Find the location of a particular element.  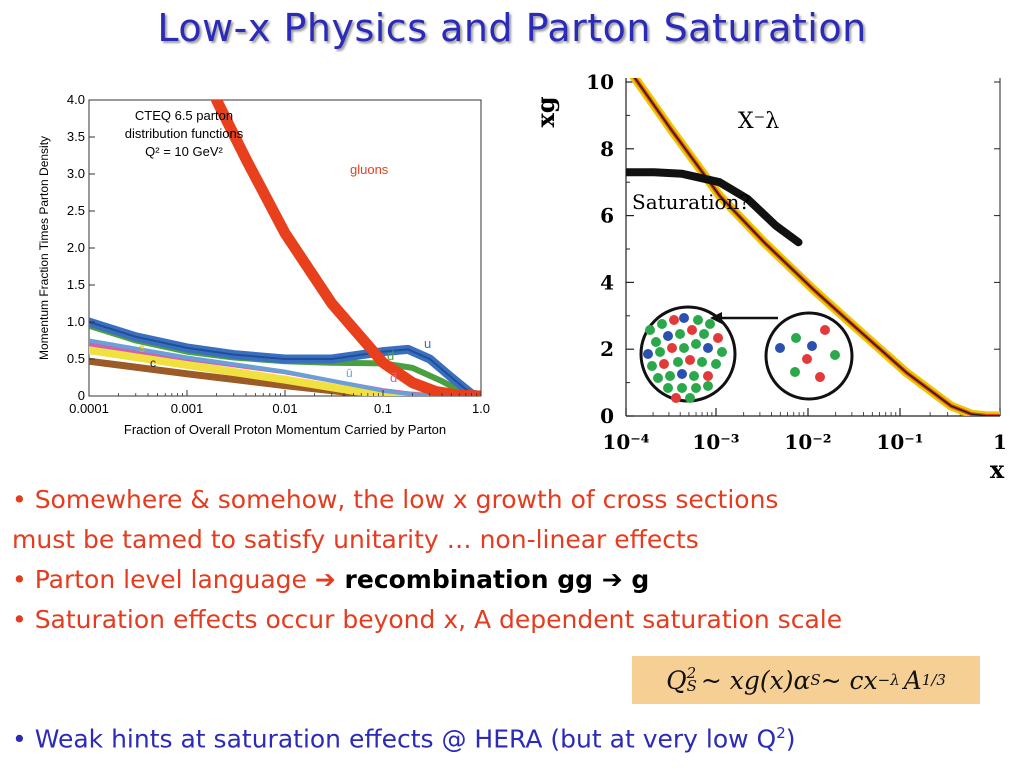

left-annotation-line2: distribution functions is located at coordinates (184, 133).